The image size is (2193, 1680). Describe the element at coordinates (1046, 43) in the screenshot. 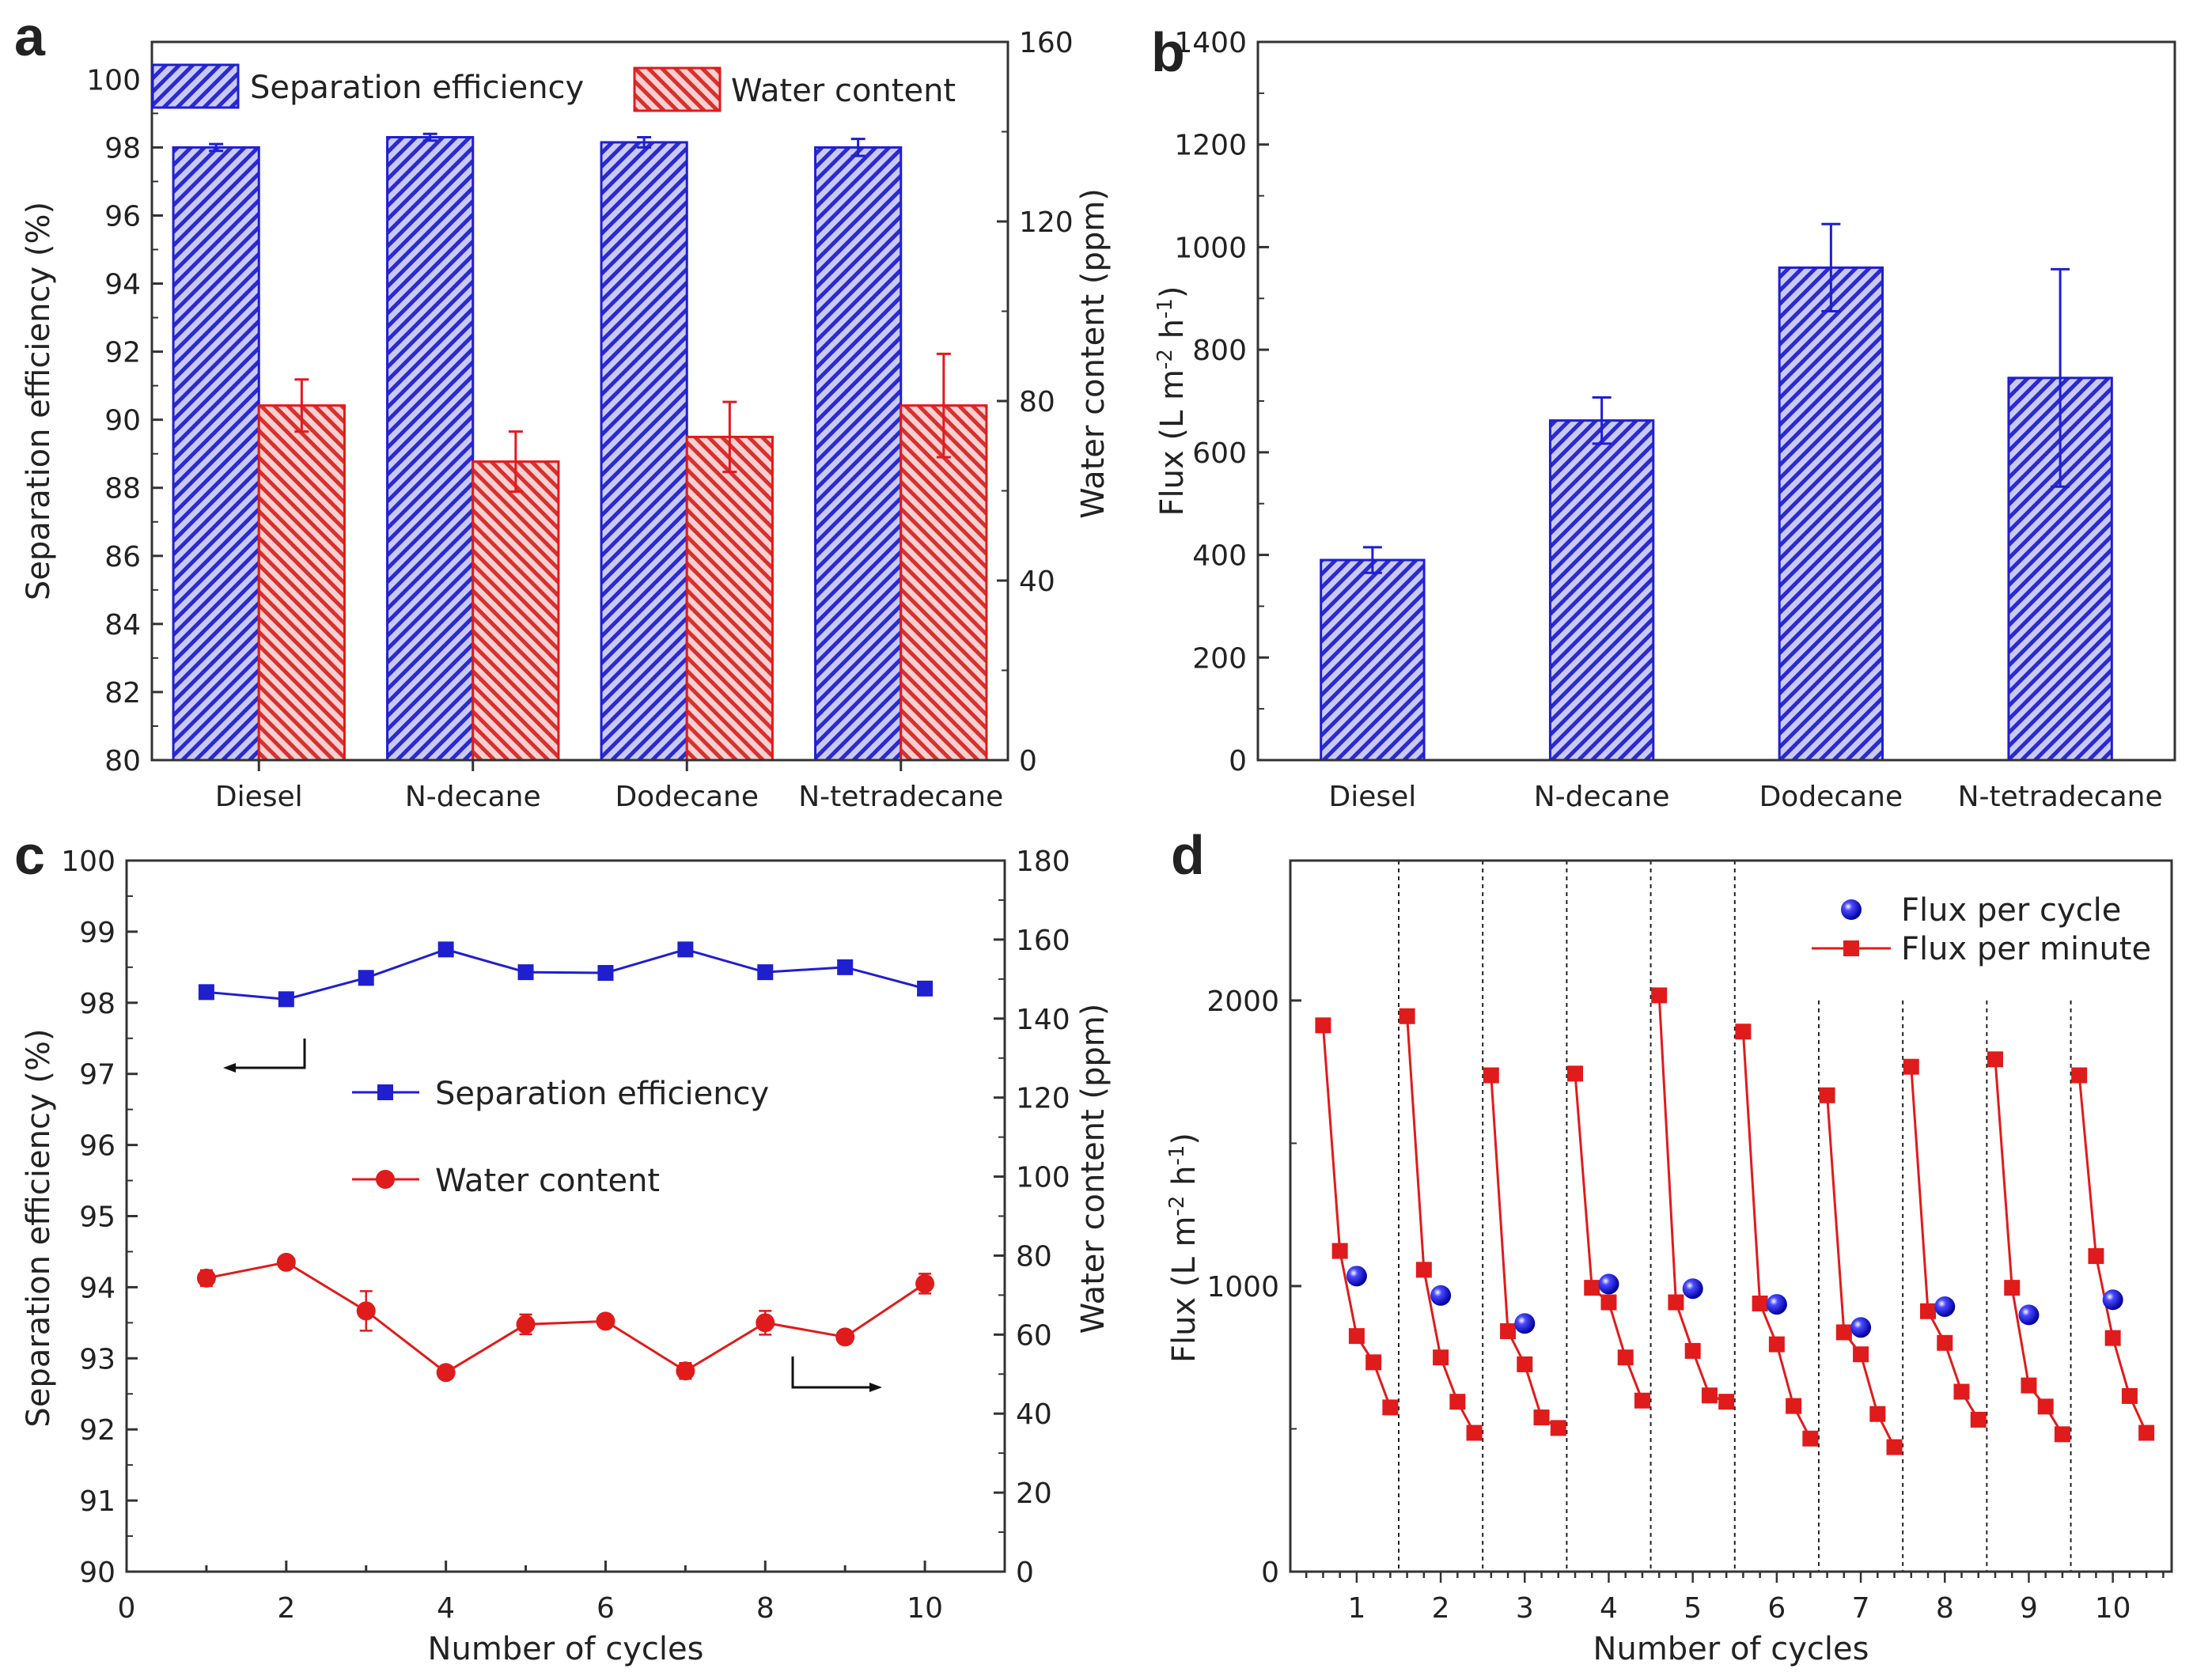

I see `a-y2-axis-tick-label: 160` at that location.